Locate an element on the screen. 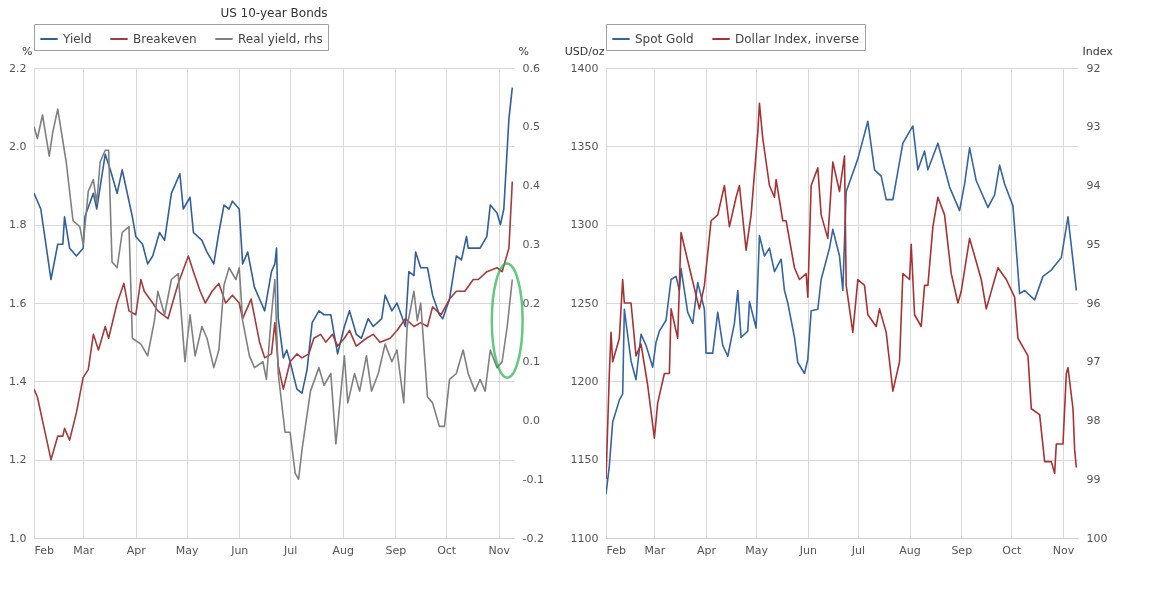 The height and width of the screenshot is (591, 1151). y-tick-label: 1.8 is located at coordinates (18, 225).